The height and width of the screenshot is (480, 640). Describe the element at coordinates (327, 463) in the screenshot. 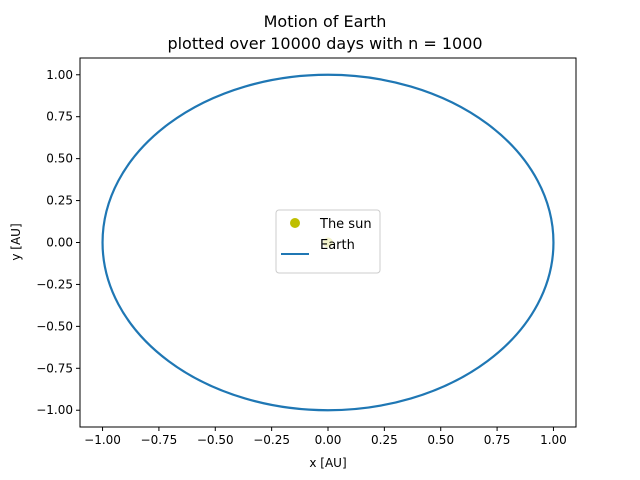

I see `x-axis-label: x [AU]` at that location.